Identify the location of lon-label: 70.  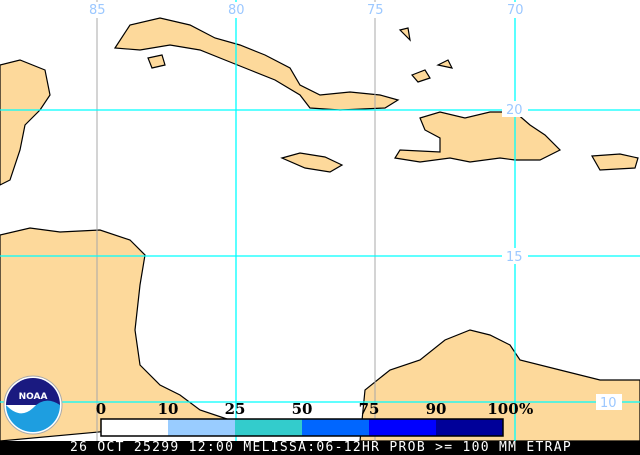
(515, 10).